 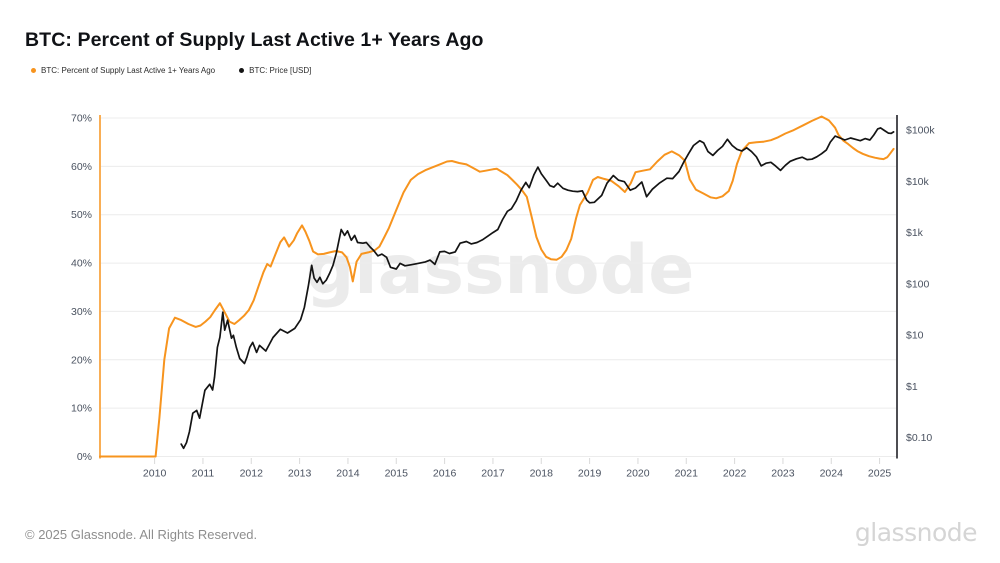 What do you see at coordinates (918, 284) in the screenshot?
I see `y-right-tick-label-$100: $100` at bounding box center [918, 284].